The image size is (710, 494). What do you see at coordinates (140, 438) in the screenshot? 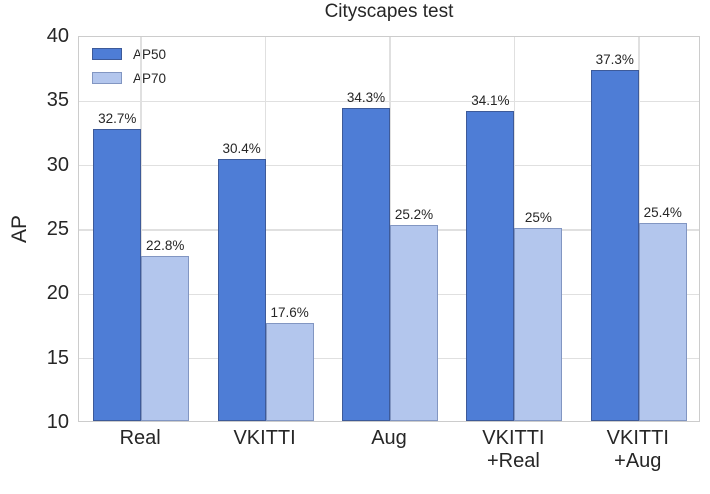
I see `x-tick-real: Real` at bounding box center [140, 438].